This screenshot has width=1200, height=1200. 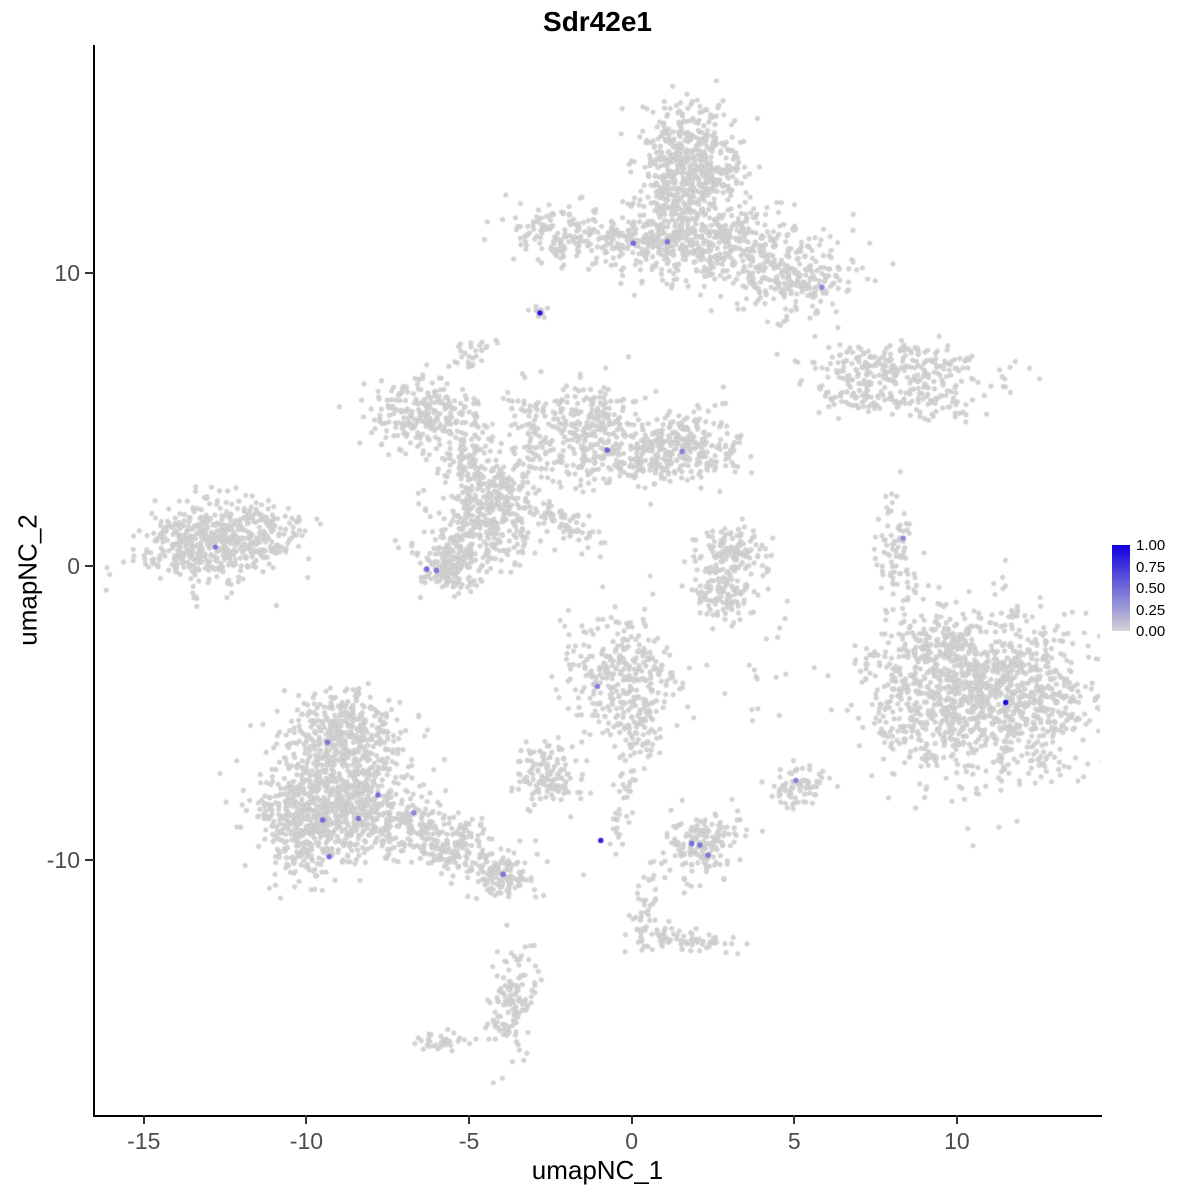 I want to click on x-tick-label: -10, so click(x=306, y=1141).